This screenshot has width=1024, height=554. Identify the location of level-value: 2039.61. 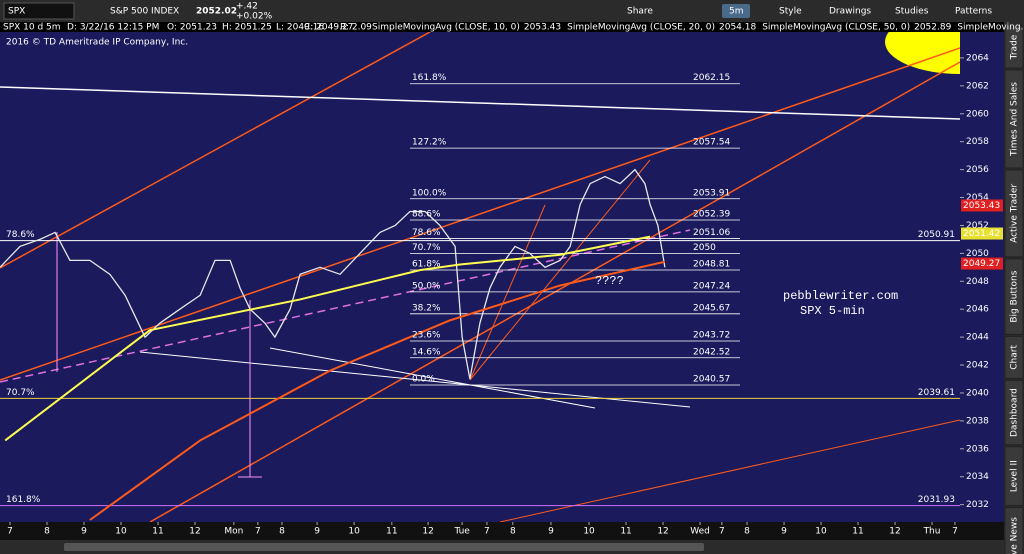
(936, 393).